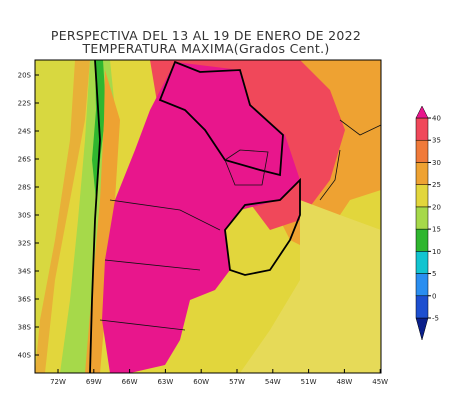  Describe the element at coordinates (130, 382) in the screenshot. I see `lon-label: 66W` at that location.